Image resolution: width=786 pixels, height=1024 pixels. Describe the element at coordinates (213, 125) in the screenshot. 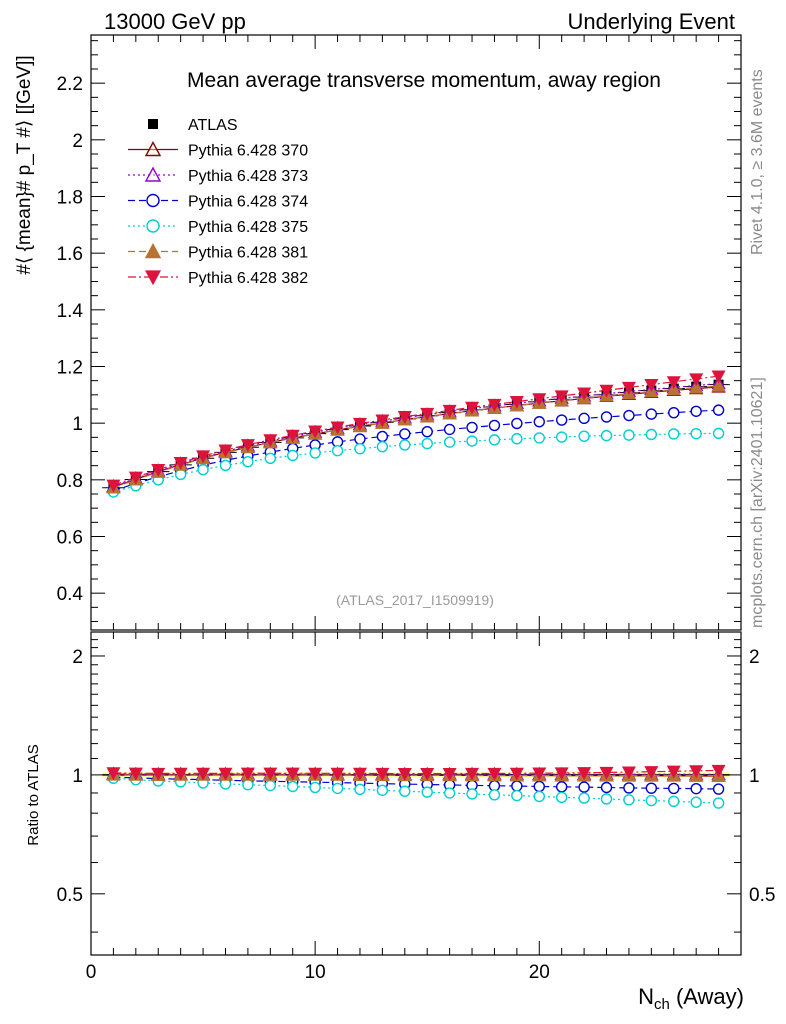

I see `legend-label-atlas: ATLAS` at that location.